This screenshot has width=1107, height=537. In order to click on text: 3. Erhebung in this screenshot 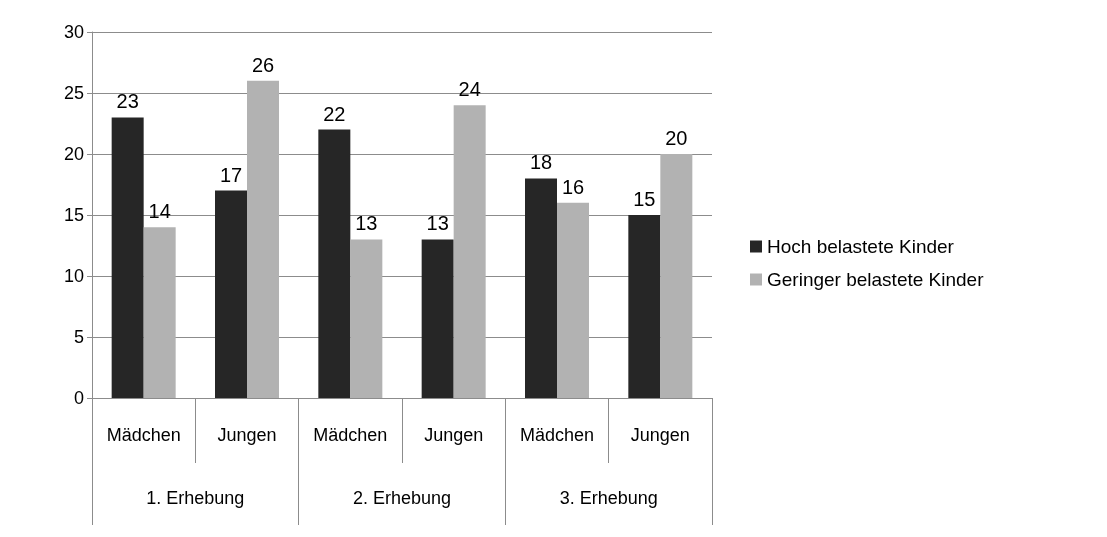, I will do `click(608, 498)`.